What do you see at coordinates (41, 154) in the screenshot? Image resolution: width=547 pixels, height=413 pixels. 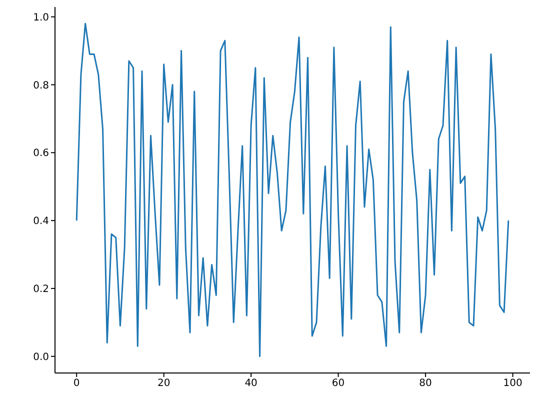 I see `y-tick-label: 0.6` at bounding box center [41, 154].